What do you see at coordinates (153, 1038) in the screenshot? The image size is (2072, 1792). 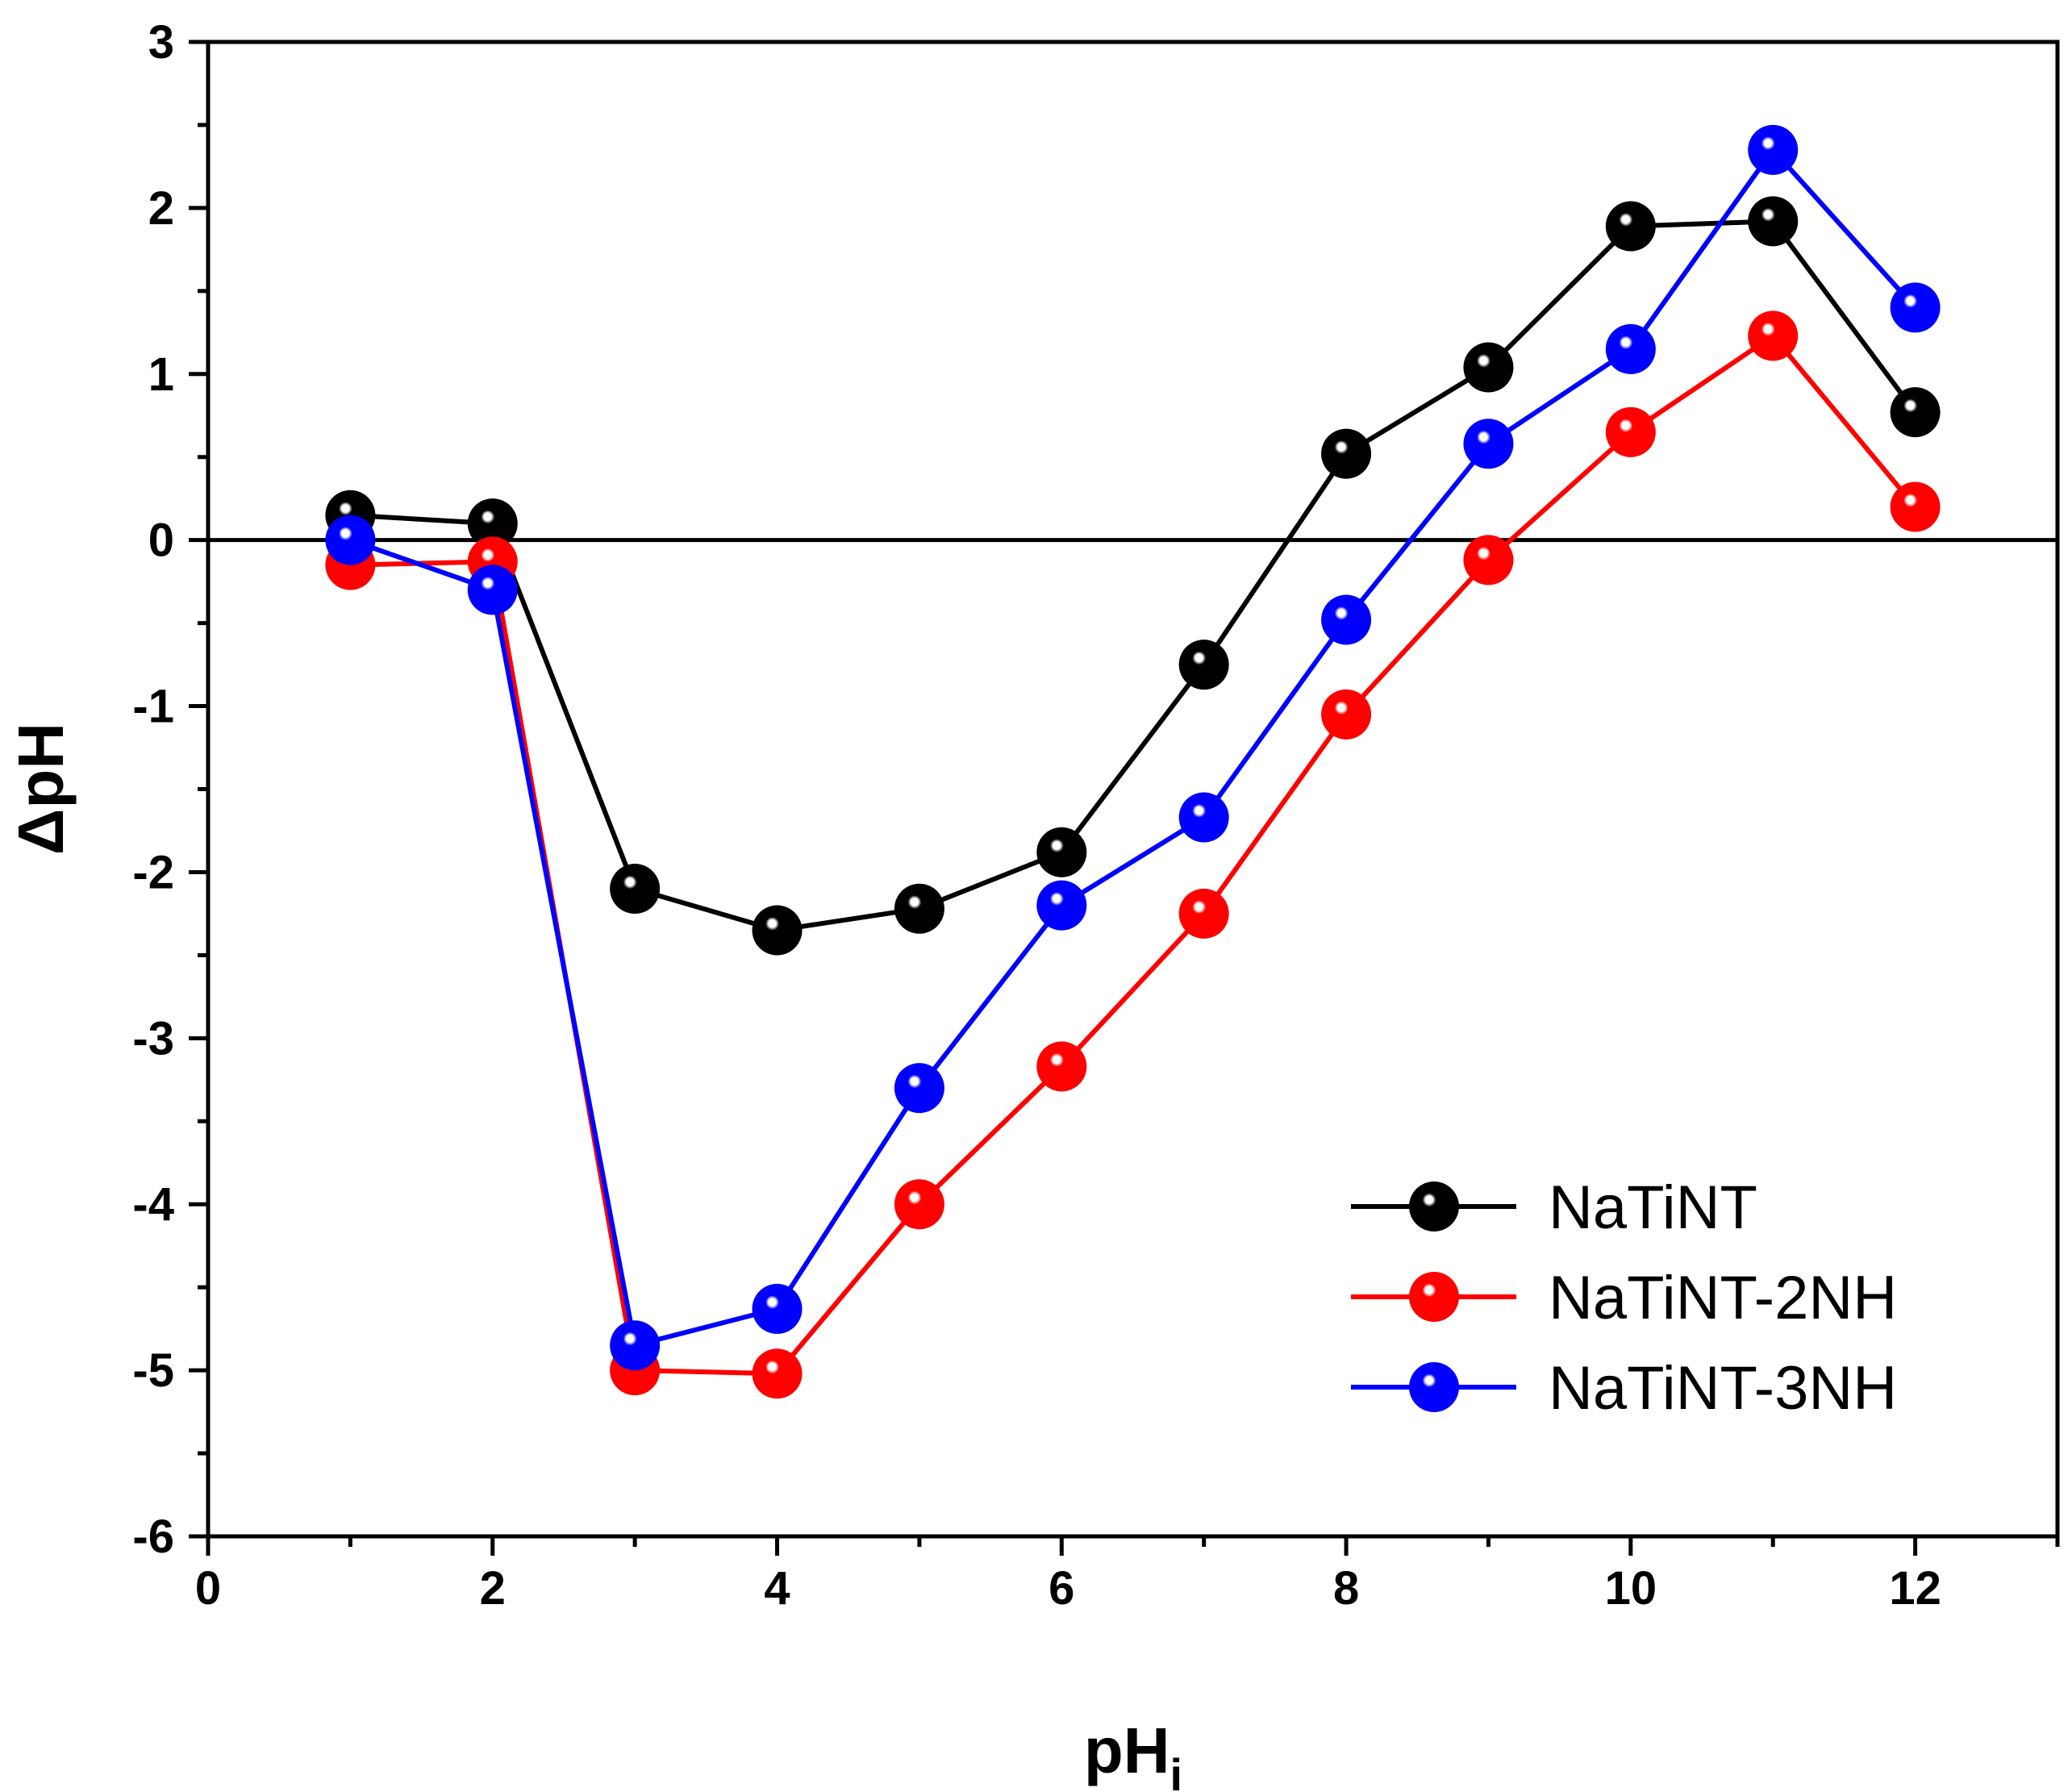 I see `y-tick-label: -3` at bounding box center [153, 1038].